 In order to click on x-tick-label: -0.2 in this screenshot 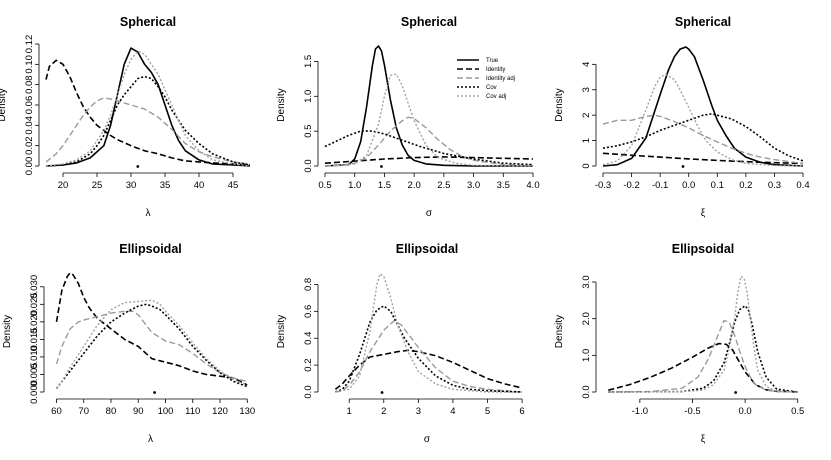, I will do `click(631, 185)`.